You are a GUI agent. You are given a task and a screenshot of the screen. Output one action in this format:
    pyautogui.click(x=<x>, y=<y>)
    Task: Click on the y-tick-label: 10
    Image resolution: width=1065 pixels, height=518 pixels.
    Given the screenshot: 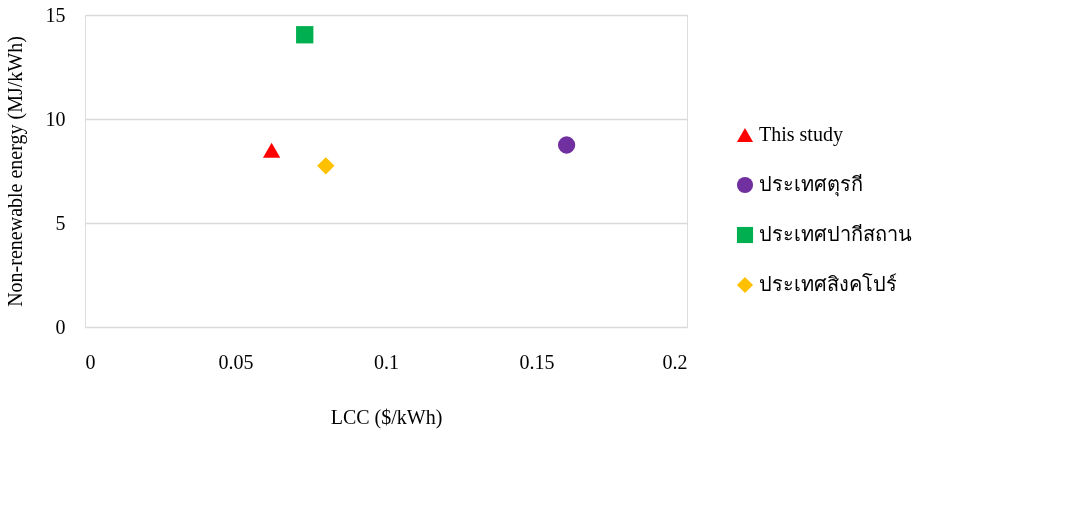 What is the action you would take?
    pyautogui.click(x=55, y=118)
    